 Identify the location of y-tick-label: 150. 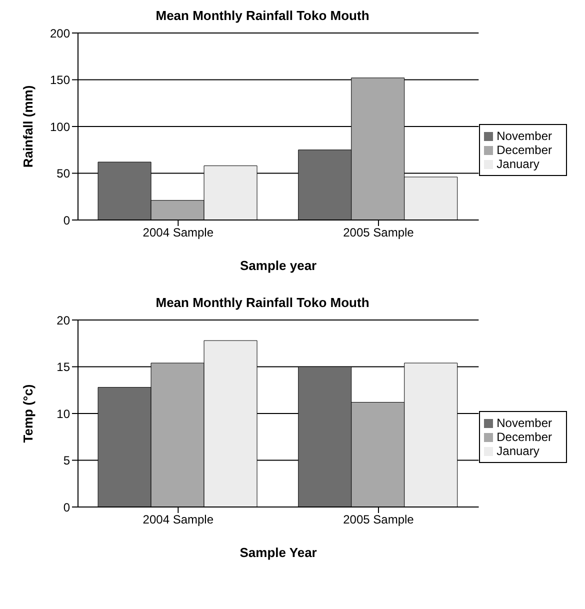
(60, 80).